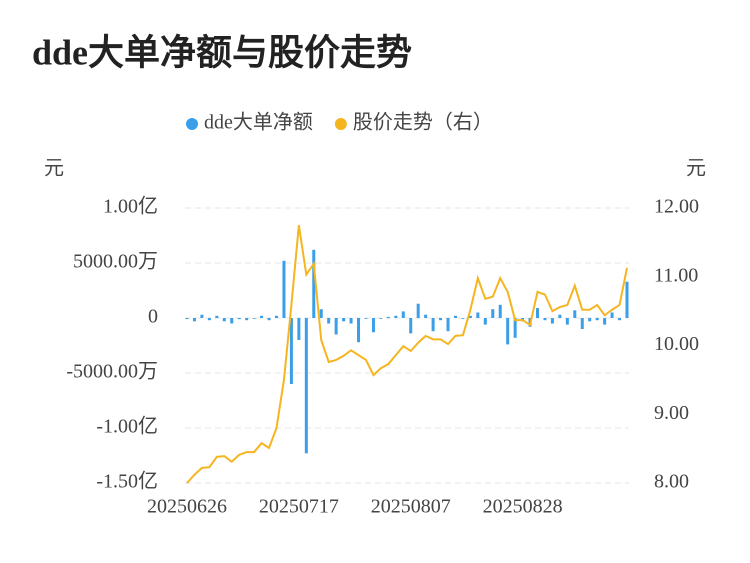 The width and height of the screenshot is (750, 563). I want to click on y-tick-label: -1.50亿, so click(127, 481).